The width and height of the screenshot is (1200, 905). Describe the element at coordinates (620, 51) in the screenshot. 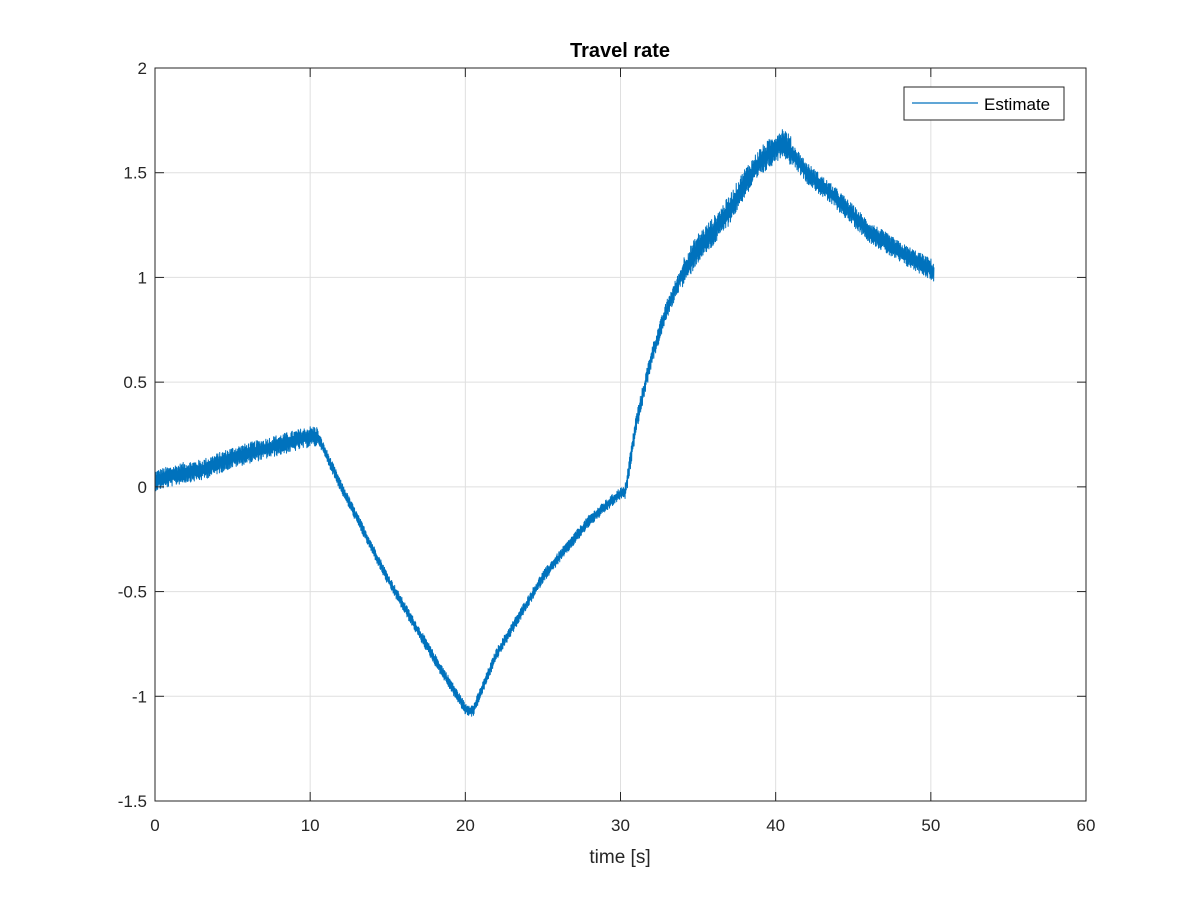

I see `chart-title: Travel rate` at that location.